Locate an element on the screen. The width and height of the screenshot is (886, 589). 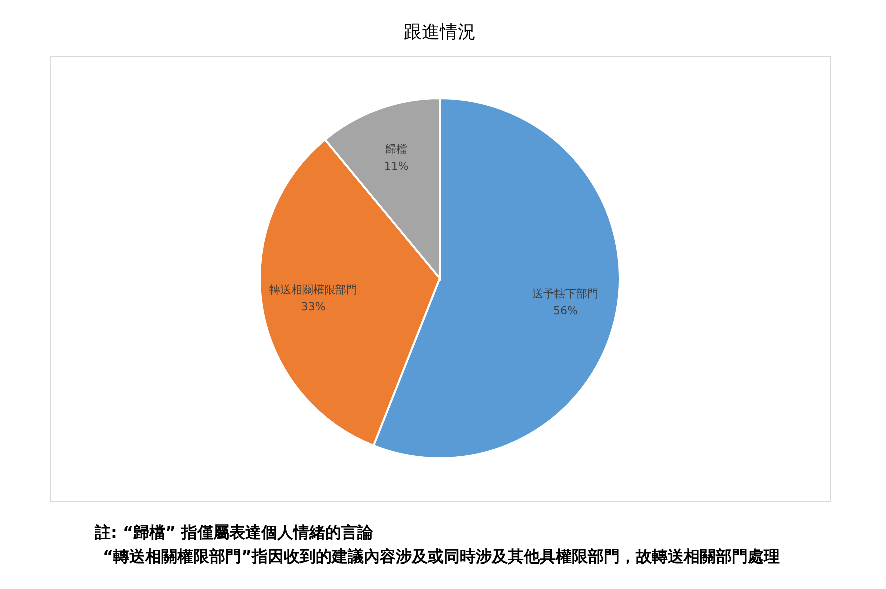
data-label: 56% is located at coordinates (566, 311).